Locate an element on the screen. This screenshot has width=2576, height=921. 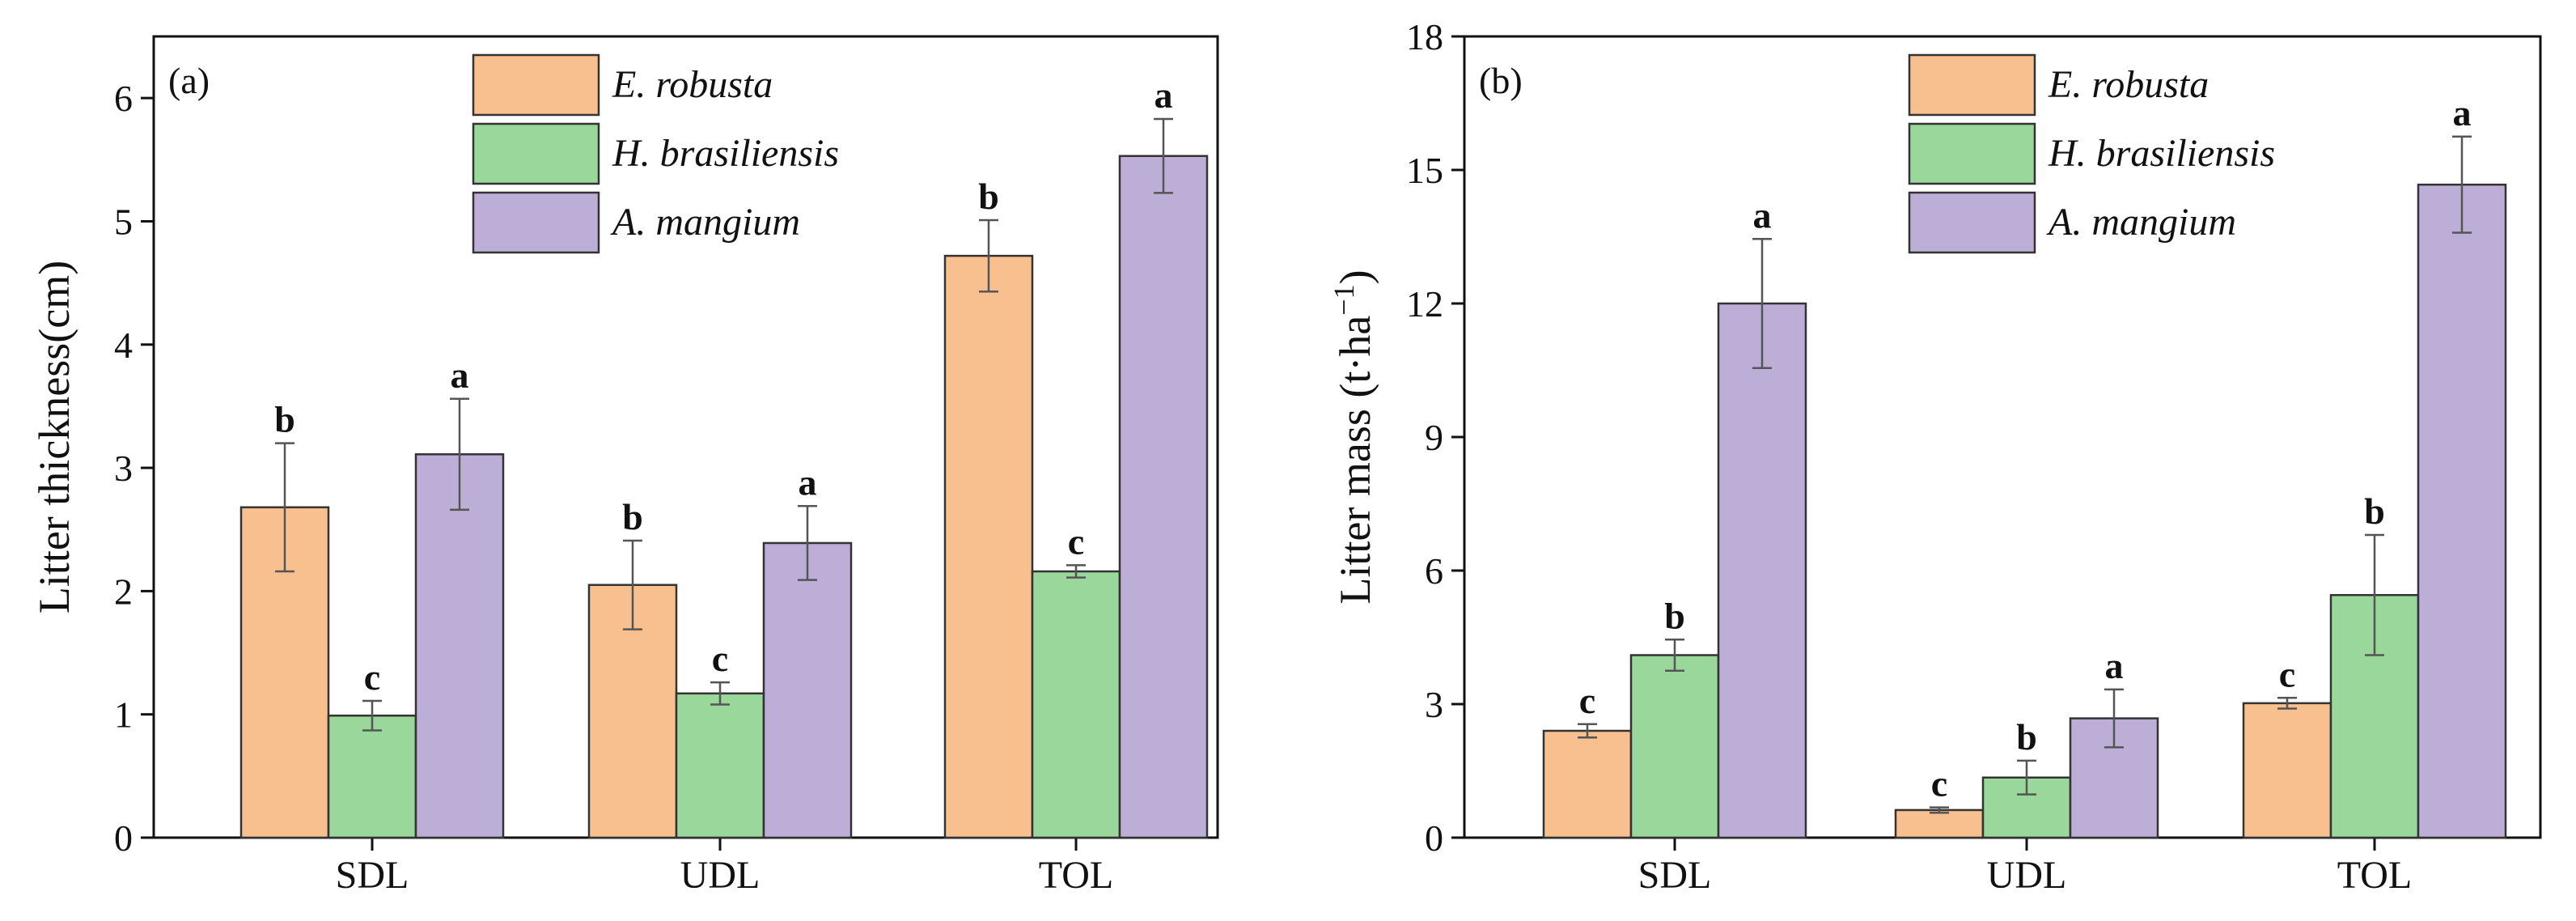
y-tick-label: 12 is located at coordinates (1424, 304).